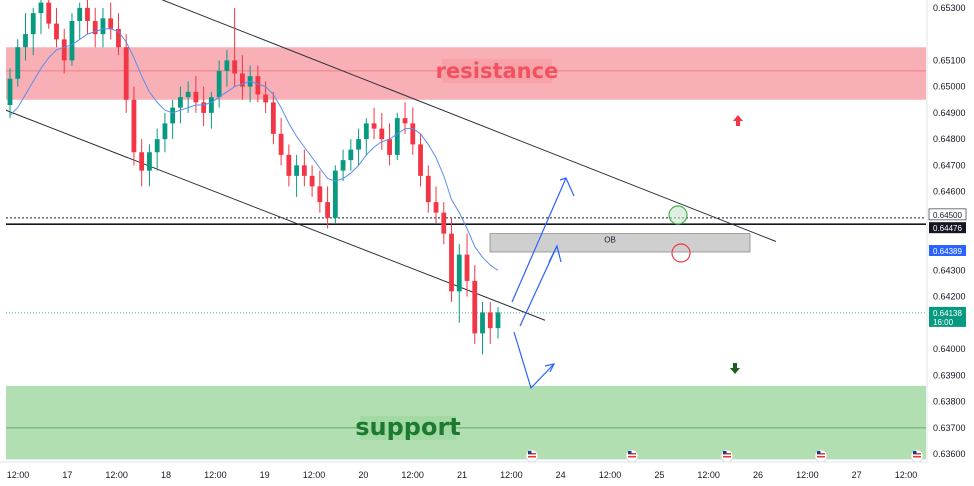  I want to click on price-badge-ma, so click(947, 251).